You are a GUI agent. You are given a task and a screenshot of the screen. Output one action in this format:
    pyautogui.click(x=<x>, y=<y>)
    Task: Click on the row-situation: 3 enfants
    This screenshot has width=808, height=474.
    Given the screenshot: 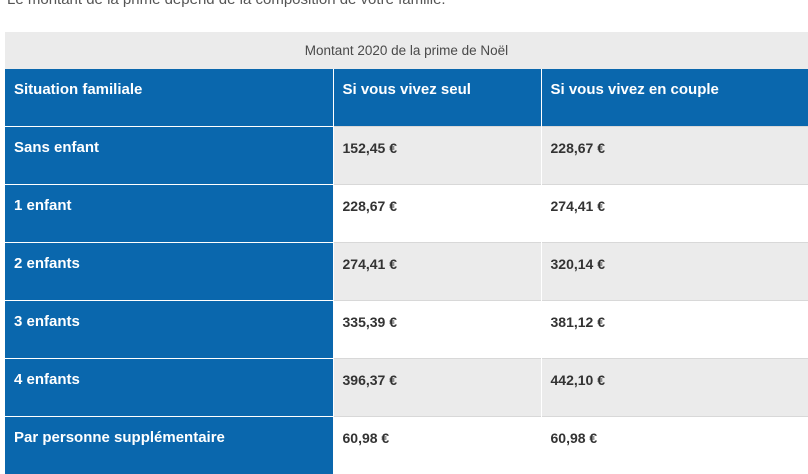 What is the action you would take?
    pyautogui.click(x=169, y=330)
    